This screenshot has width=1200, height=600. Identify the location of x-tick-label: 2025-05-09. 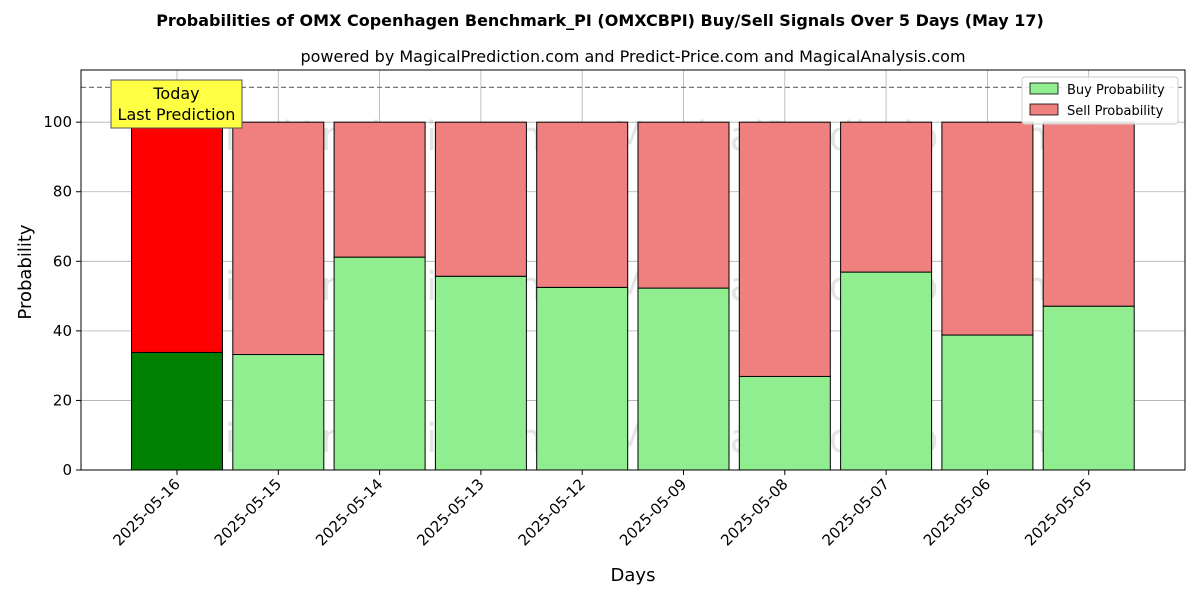
(653, 512).